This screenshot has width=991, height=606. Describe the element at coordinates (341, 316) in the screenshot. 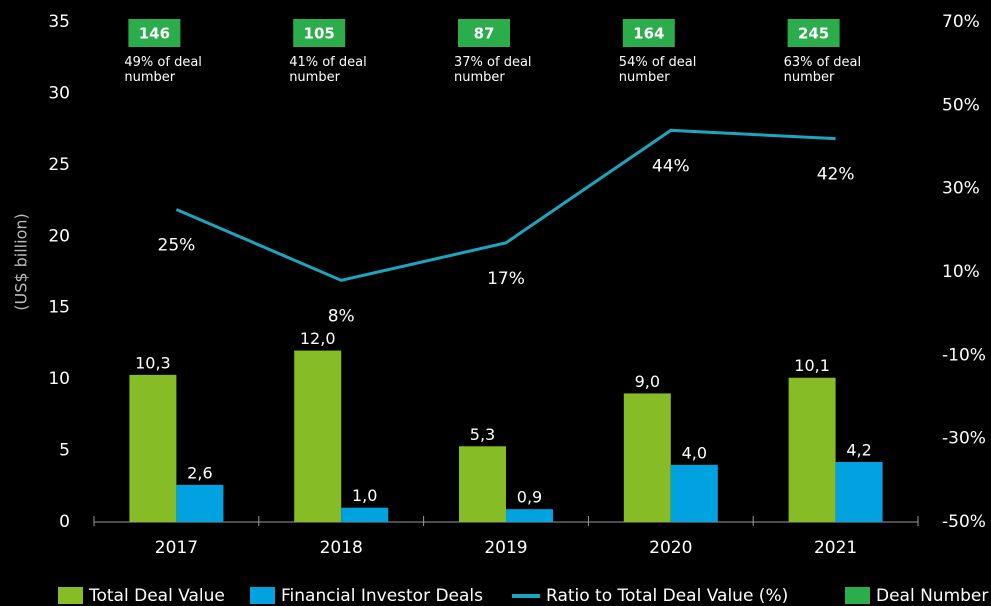

I see `line-value-label: 8%` at that location.